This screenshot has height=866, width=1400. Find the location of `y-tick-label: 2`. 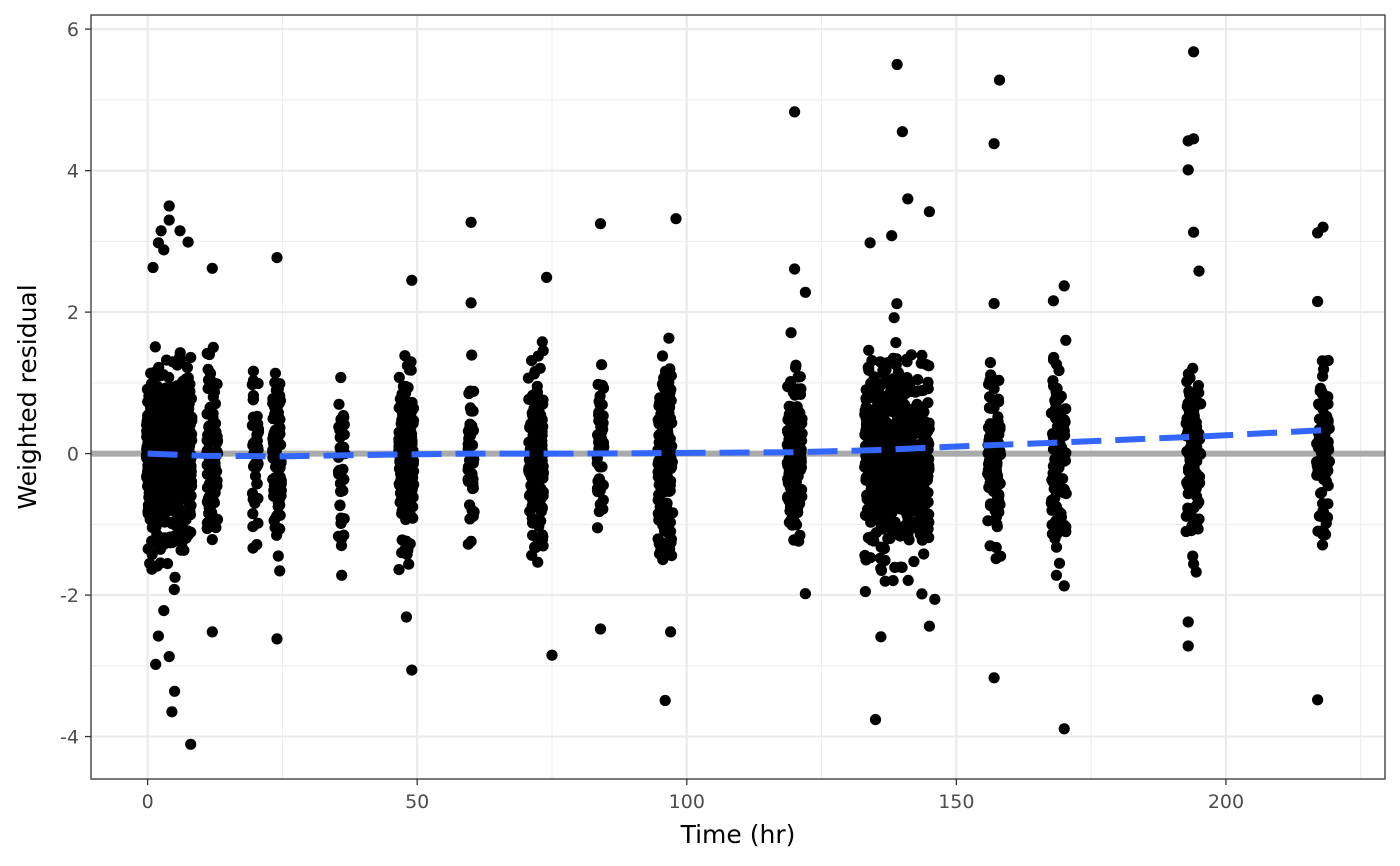

y-tick-label: 2 is located at coordinates (73, 313).